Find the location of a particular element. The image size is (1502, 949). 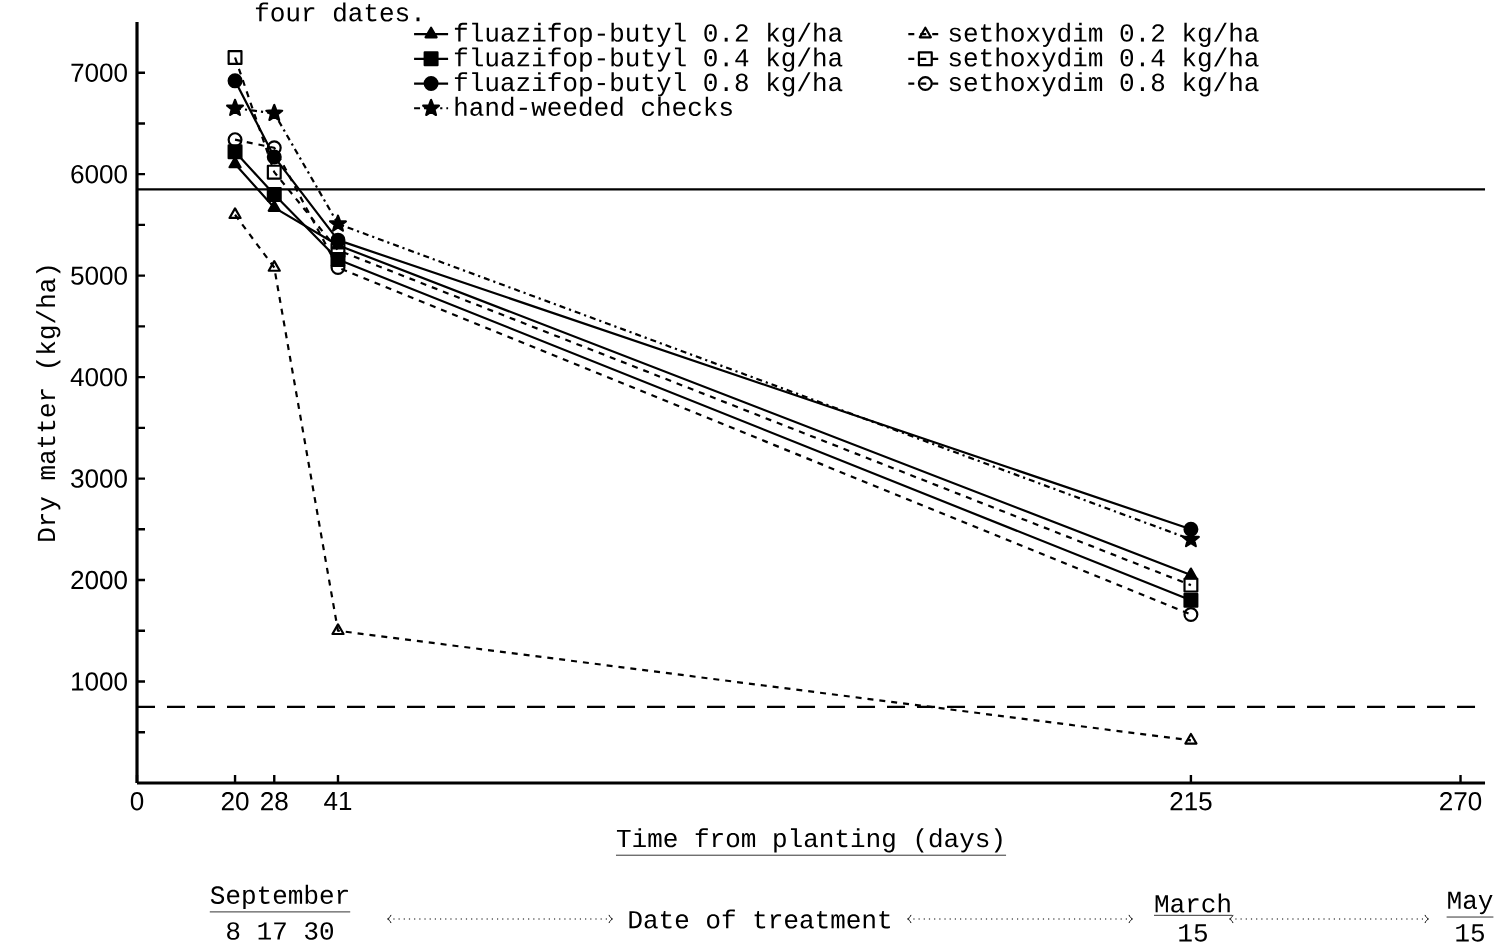

text: May is located at coordinates (1470, 903).